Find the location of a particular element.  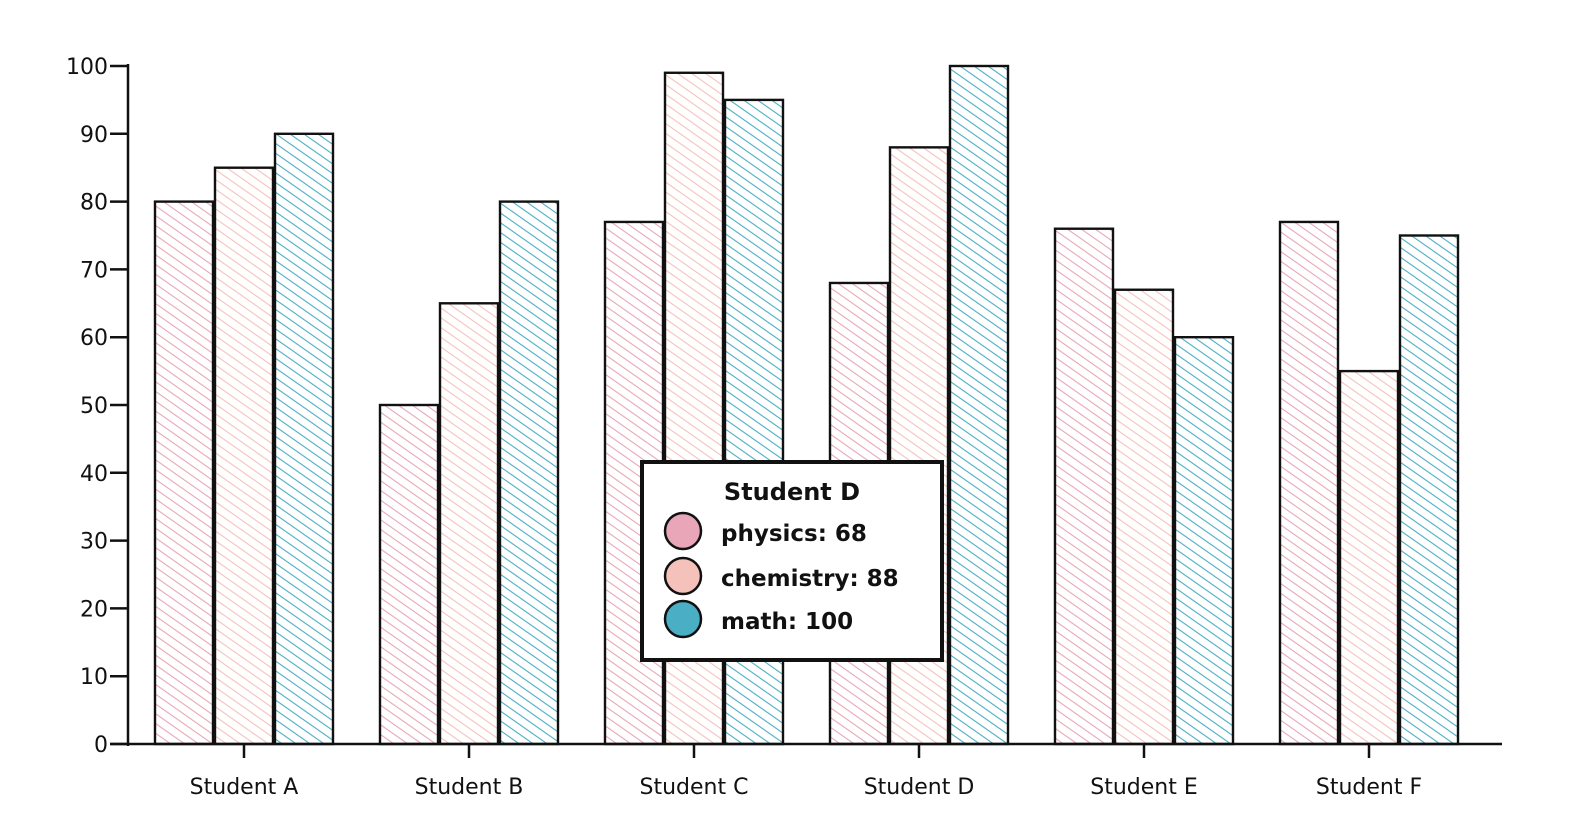

y-tick-label: 0 is located at coordinates (101, 745).